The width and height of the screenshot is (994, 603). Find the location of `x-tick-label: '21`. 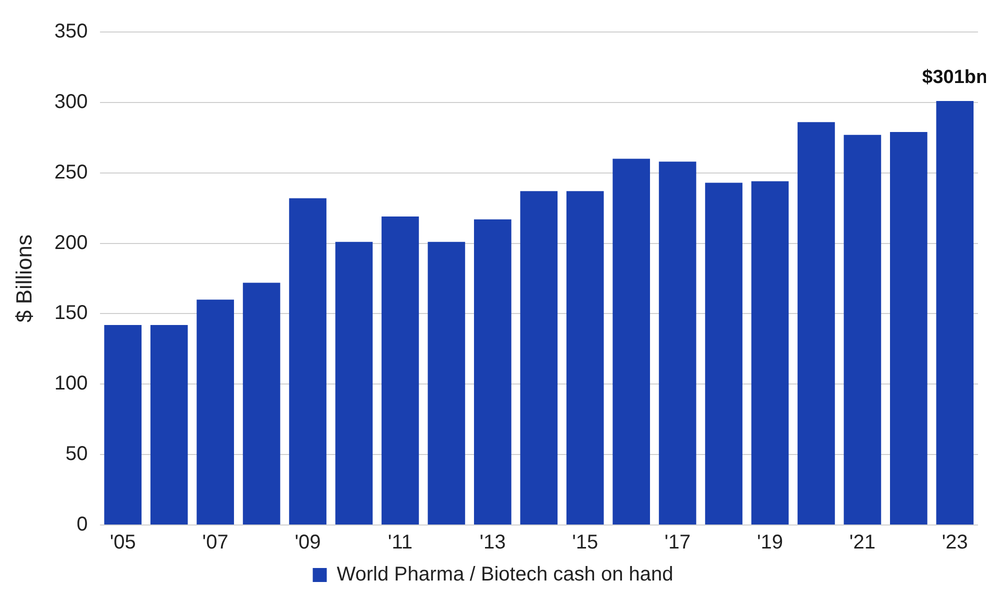

x-tick-label: '21 is located at coordinates (862, 543).